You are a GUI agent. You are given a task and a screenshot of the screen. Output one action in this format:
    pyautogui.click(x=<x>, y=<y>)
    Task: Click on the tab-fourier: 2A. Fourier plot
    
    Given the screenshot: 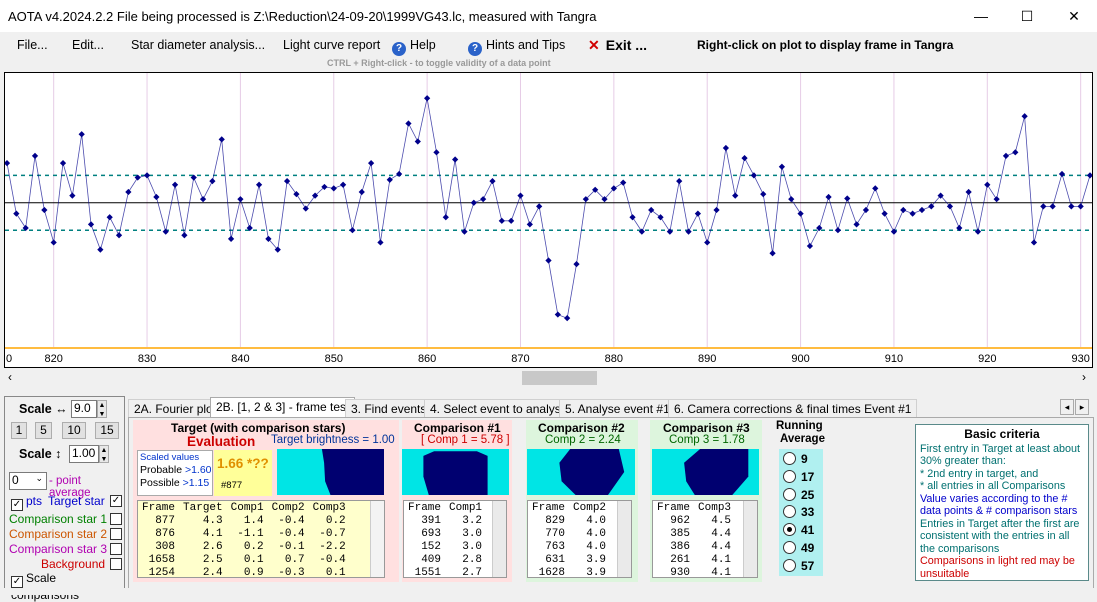 What is the action you would take?
    pyautogui.click(x=175, y=408)
    